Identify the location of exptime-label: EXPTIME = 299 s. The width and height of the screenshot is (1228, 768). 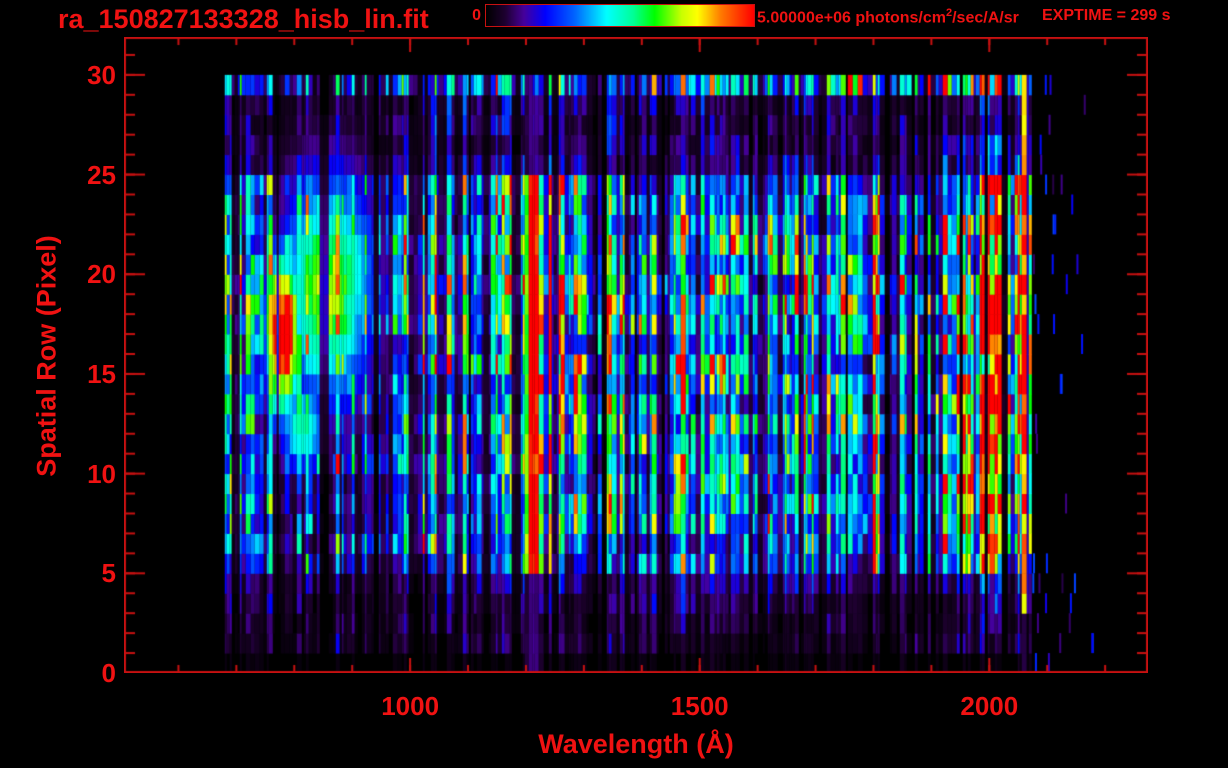
(1106, 15).